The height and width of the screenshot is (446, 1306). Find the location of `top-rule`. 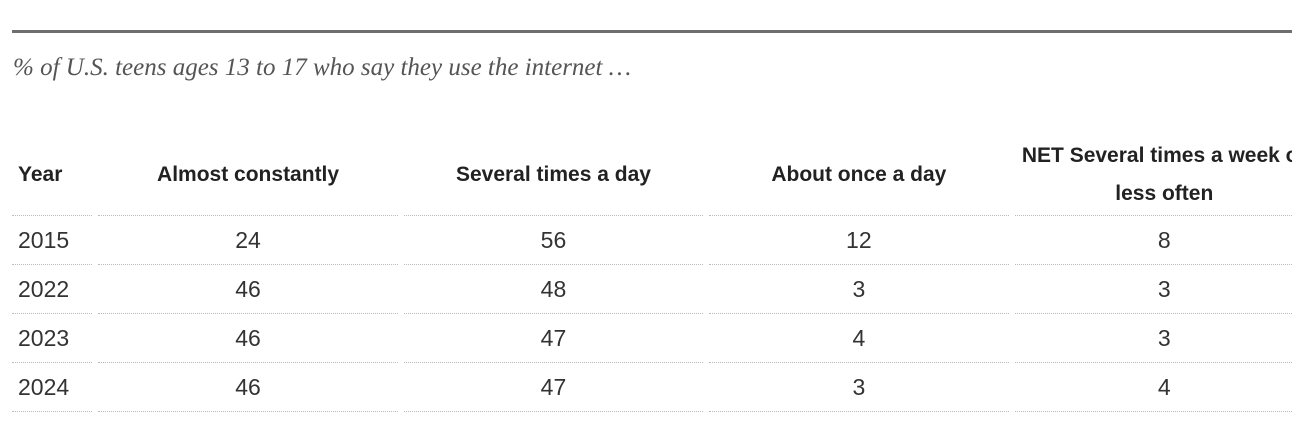

top-rule is located at coordinates (652, 31).